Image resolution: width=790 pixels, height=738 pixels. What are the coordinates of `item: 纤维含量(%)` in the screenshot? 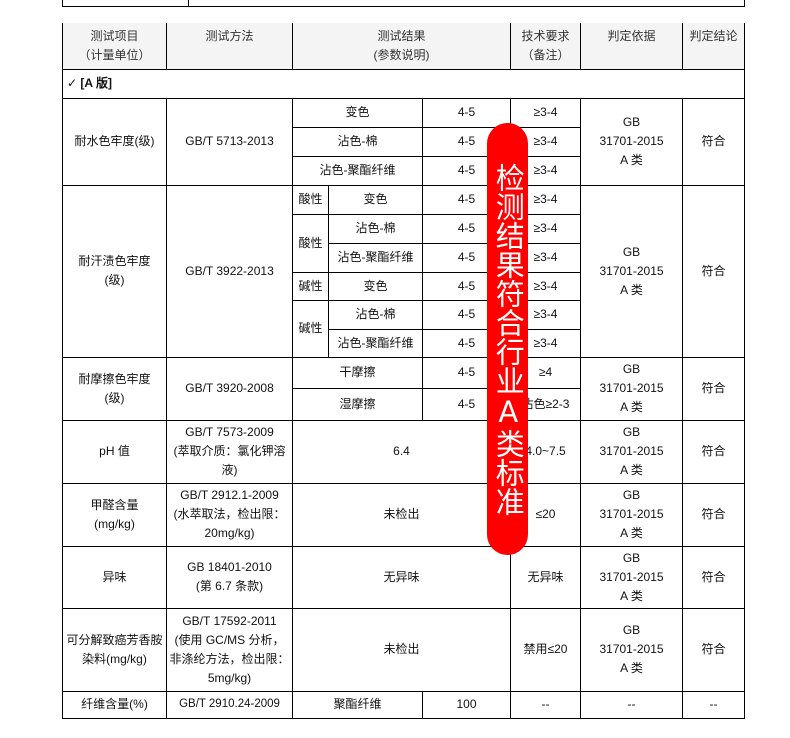 It's located at (114, 704).